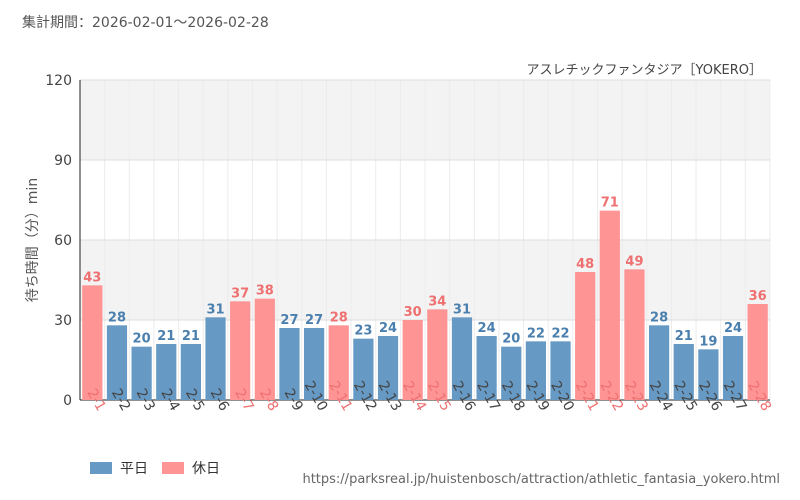  What do you see at coordinates (585, 264) in the screenshot?
I see `data-label: 48` at bounding box center [585, 264].